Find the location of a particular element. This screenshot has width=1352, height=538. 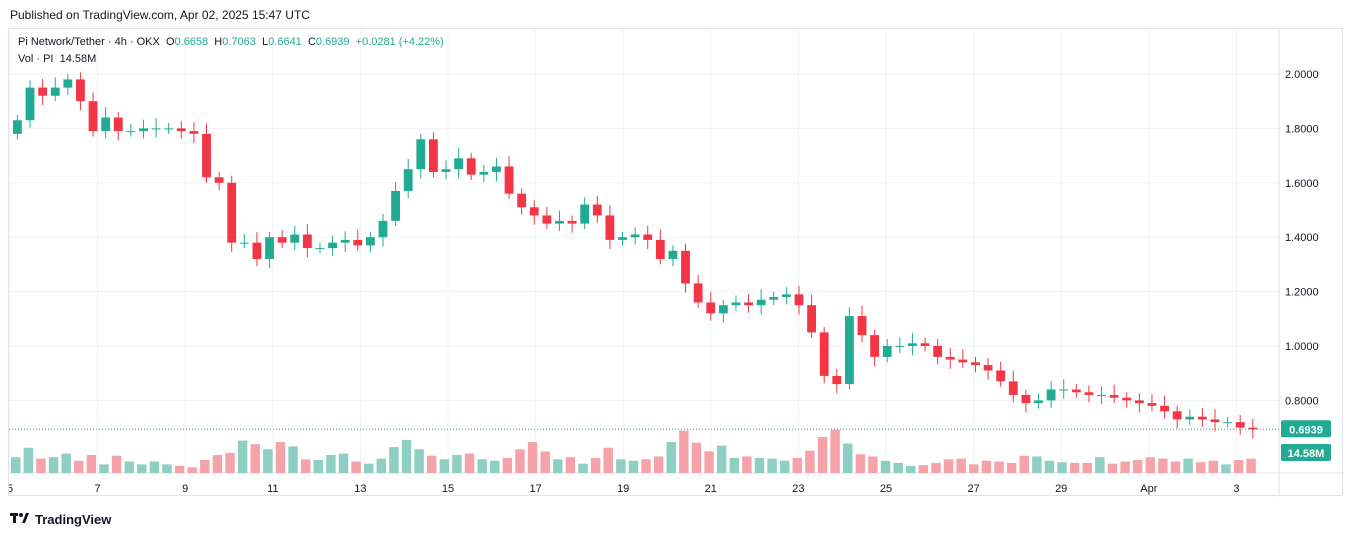

last-volume-label: 14.58M is located at coordinates (1306, 454).